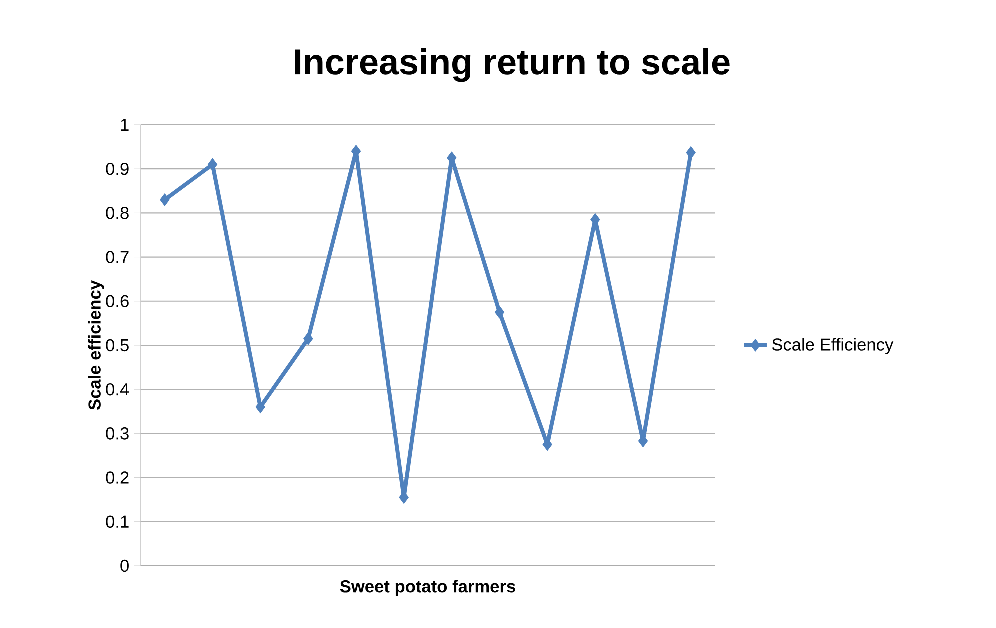 The image size is (996, 628). Describe the element at coordinates (96, 345) in the screenshot. I see `y-axis-title: Scale efficiency` at that location.